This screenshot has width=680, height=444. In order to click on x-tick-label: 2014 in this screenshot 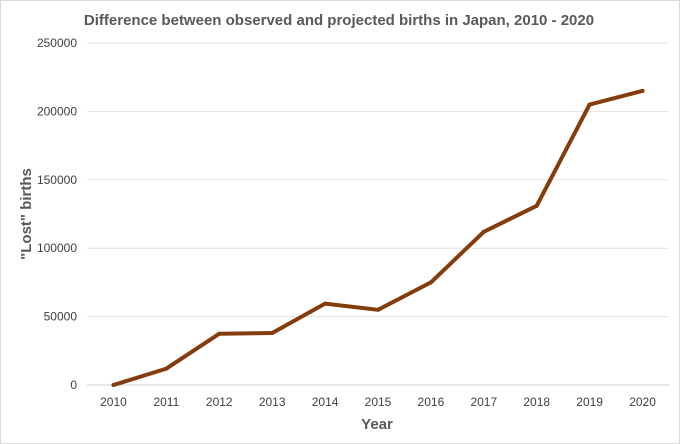, I will do `click(325, 402)`.